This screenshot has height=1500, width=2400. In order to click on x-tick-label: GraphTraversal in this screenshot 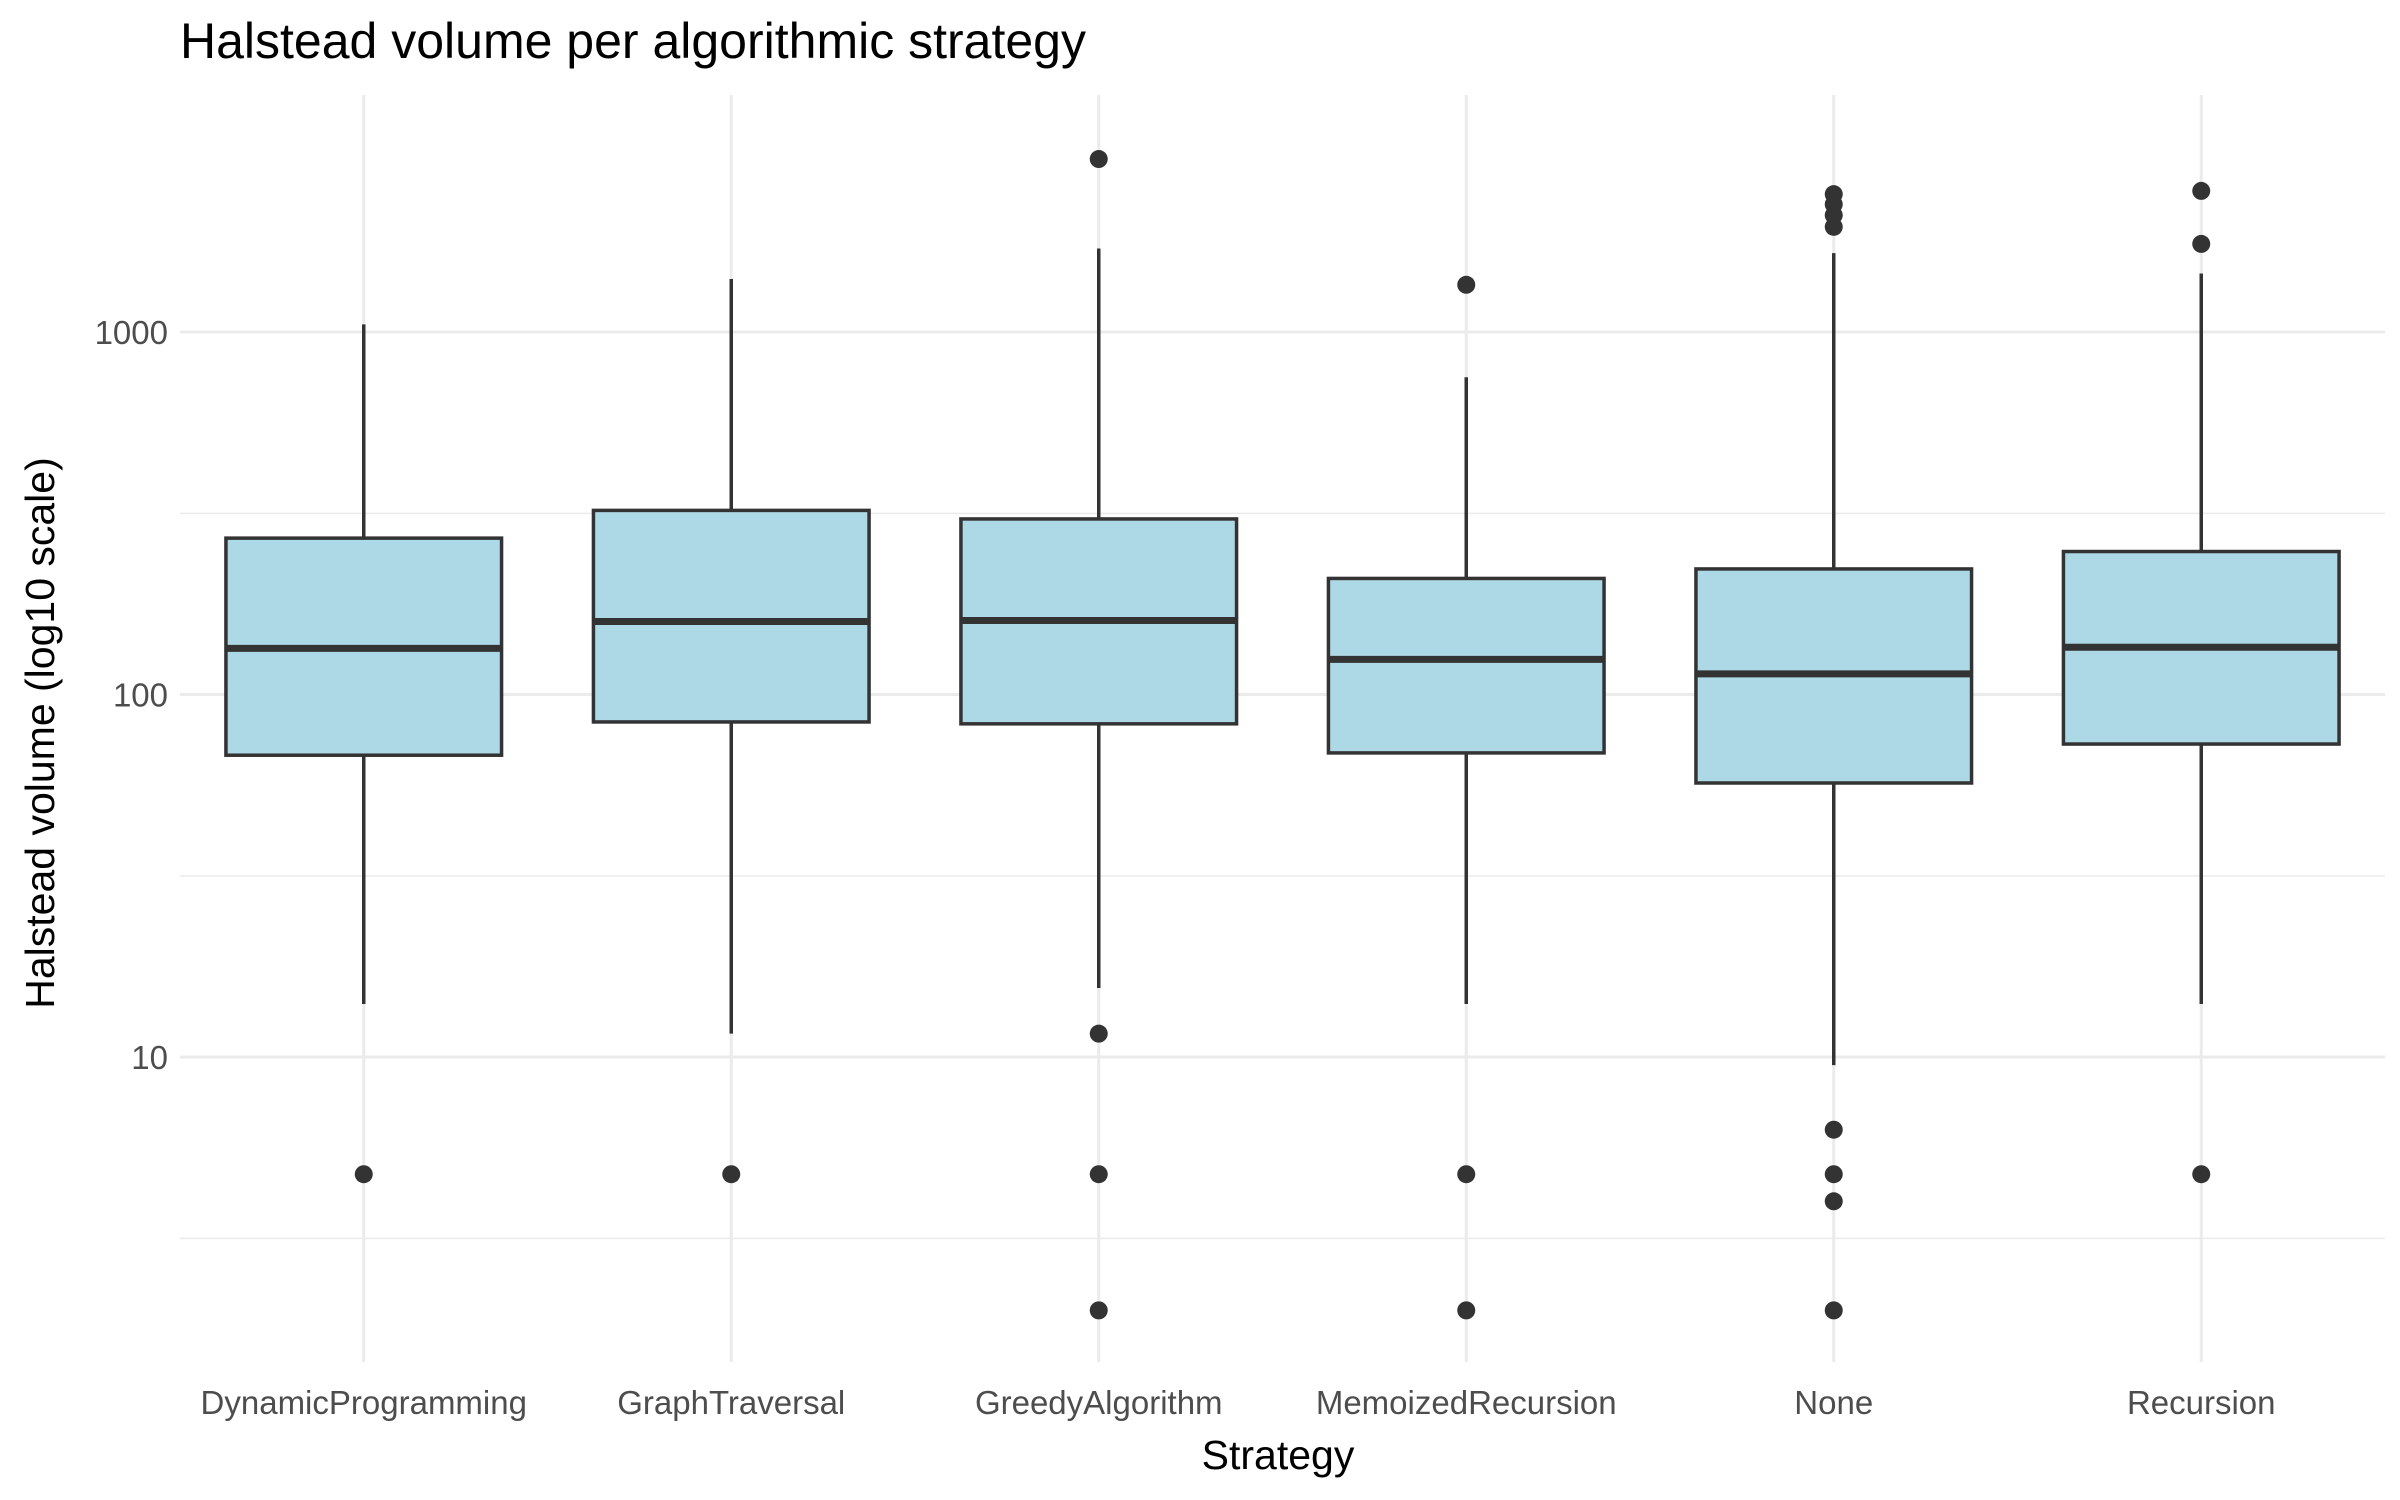, I will do `click(731, 1402)`.